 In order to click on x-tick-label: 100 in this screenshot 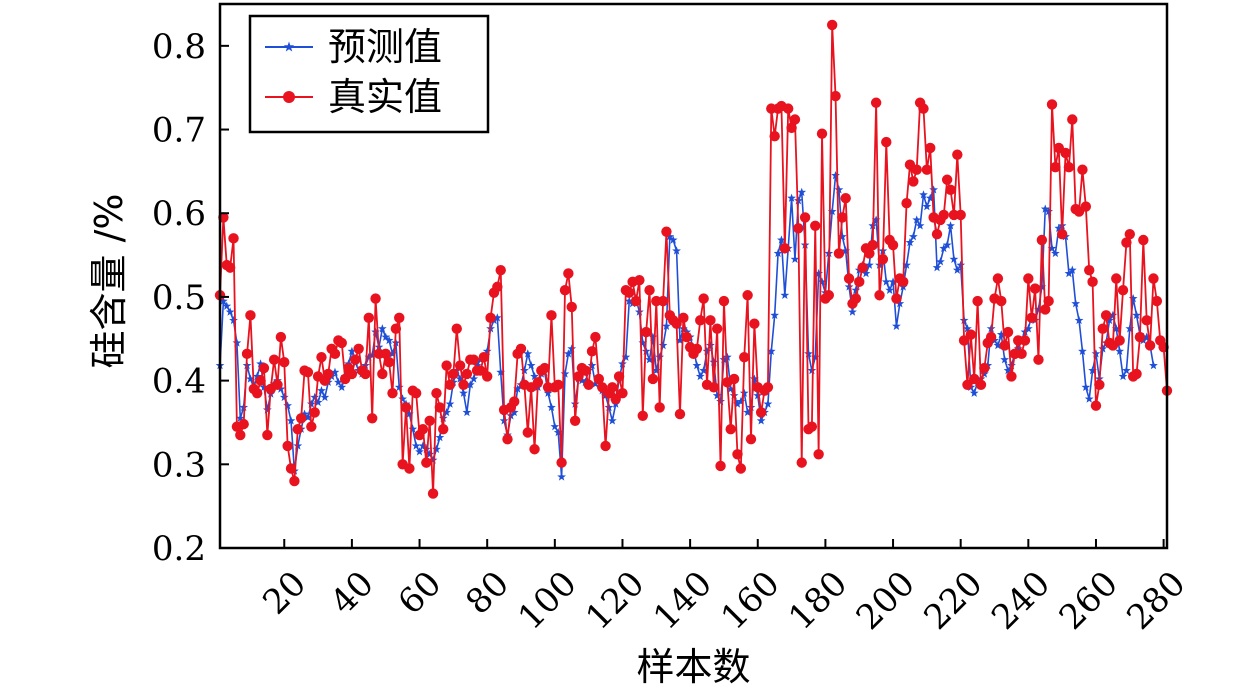, I will do `click(548, 601)`.